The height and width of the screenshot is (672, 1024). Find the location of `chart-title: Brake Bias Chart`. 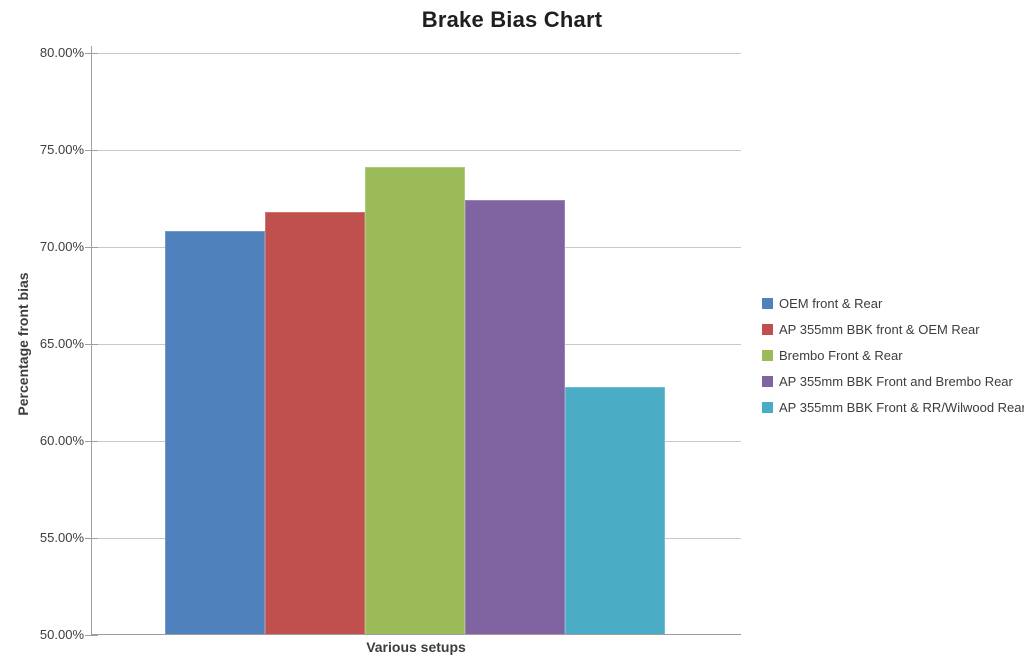

chart-title: Brake Bias Chart is located at coordinates (512, 19).